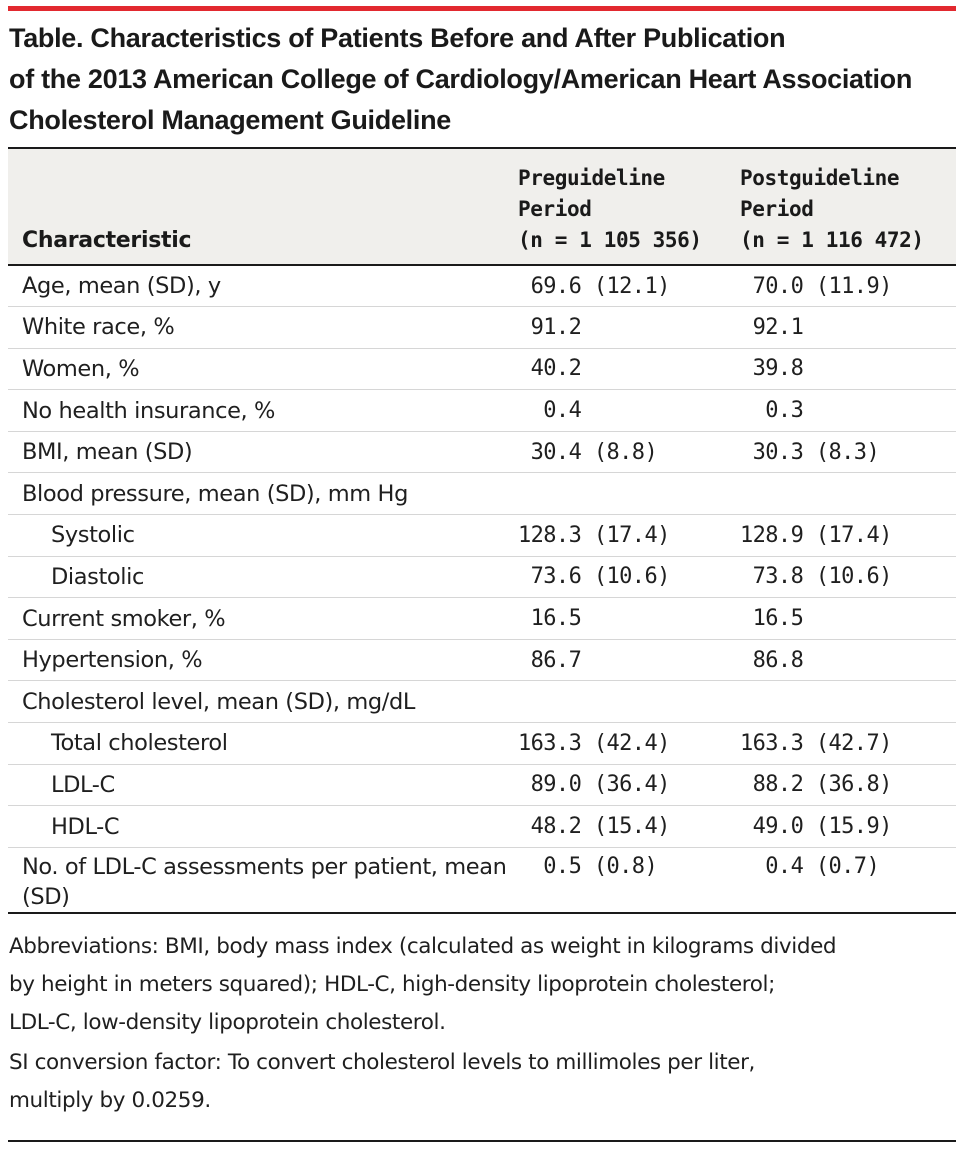 The height and width of the screenshot is (1150, 963). I want to click on section-heading-label: Cholesterol level, mean (SD), mg/dL, so click(218, 701).